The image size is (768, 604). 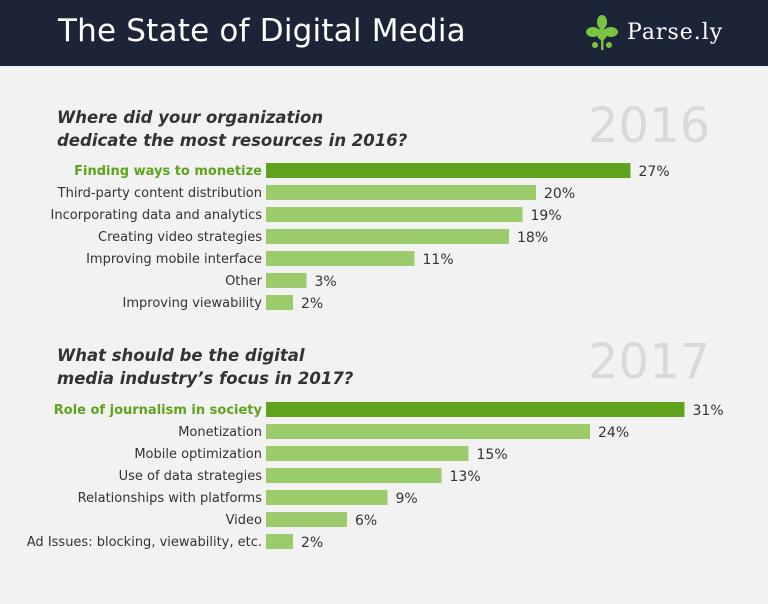 I want to click on category-label-2016-2: Incorporating data and analytics, so click(x=157, y=215).